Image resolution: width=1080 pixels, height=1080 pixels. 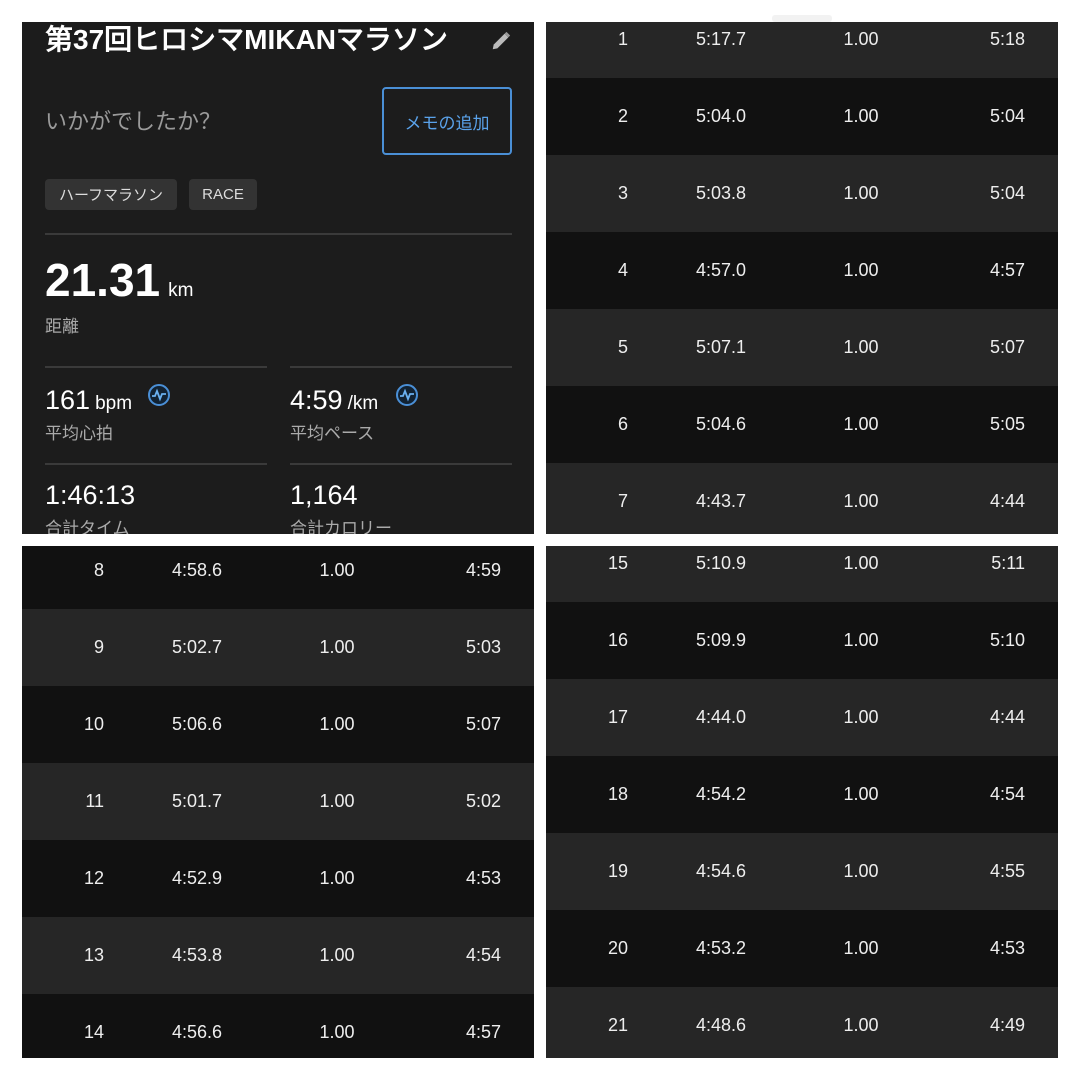 I want to click on lap-number: 13, so click(x=93, y=955).